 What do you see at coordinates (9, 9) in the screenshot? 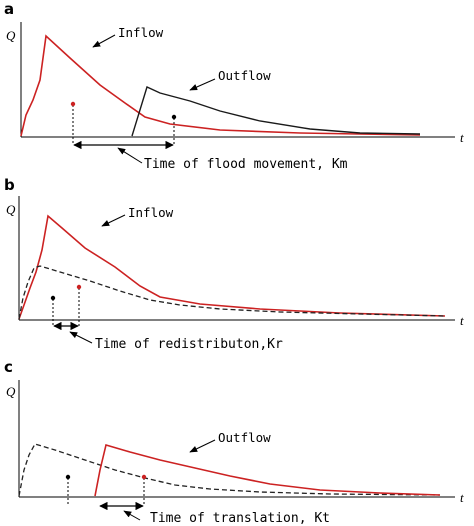
I see `panel-a-letter: a` at bounding box center [9, 9].